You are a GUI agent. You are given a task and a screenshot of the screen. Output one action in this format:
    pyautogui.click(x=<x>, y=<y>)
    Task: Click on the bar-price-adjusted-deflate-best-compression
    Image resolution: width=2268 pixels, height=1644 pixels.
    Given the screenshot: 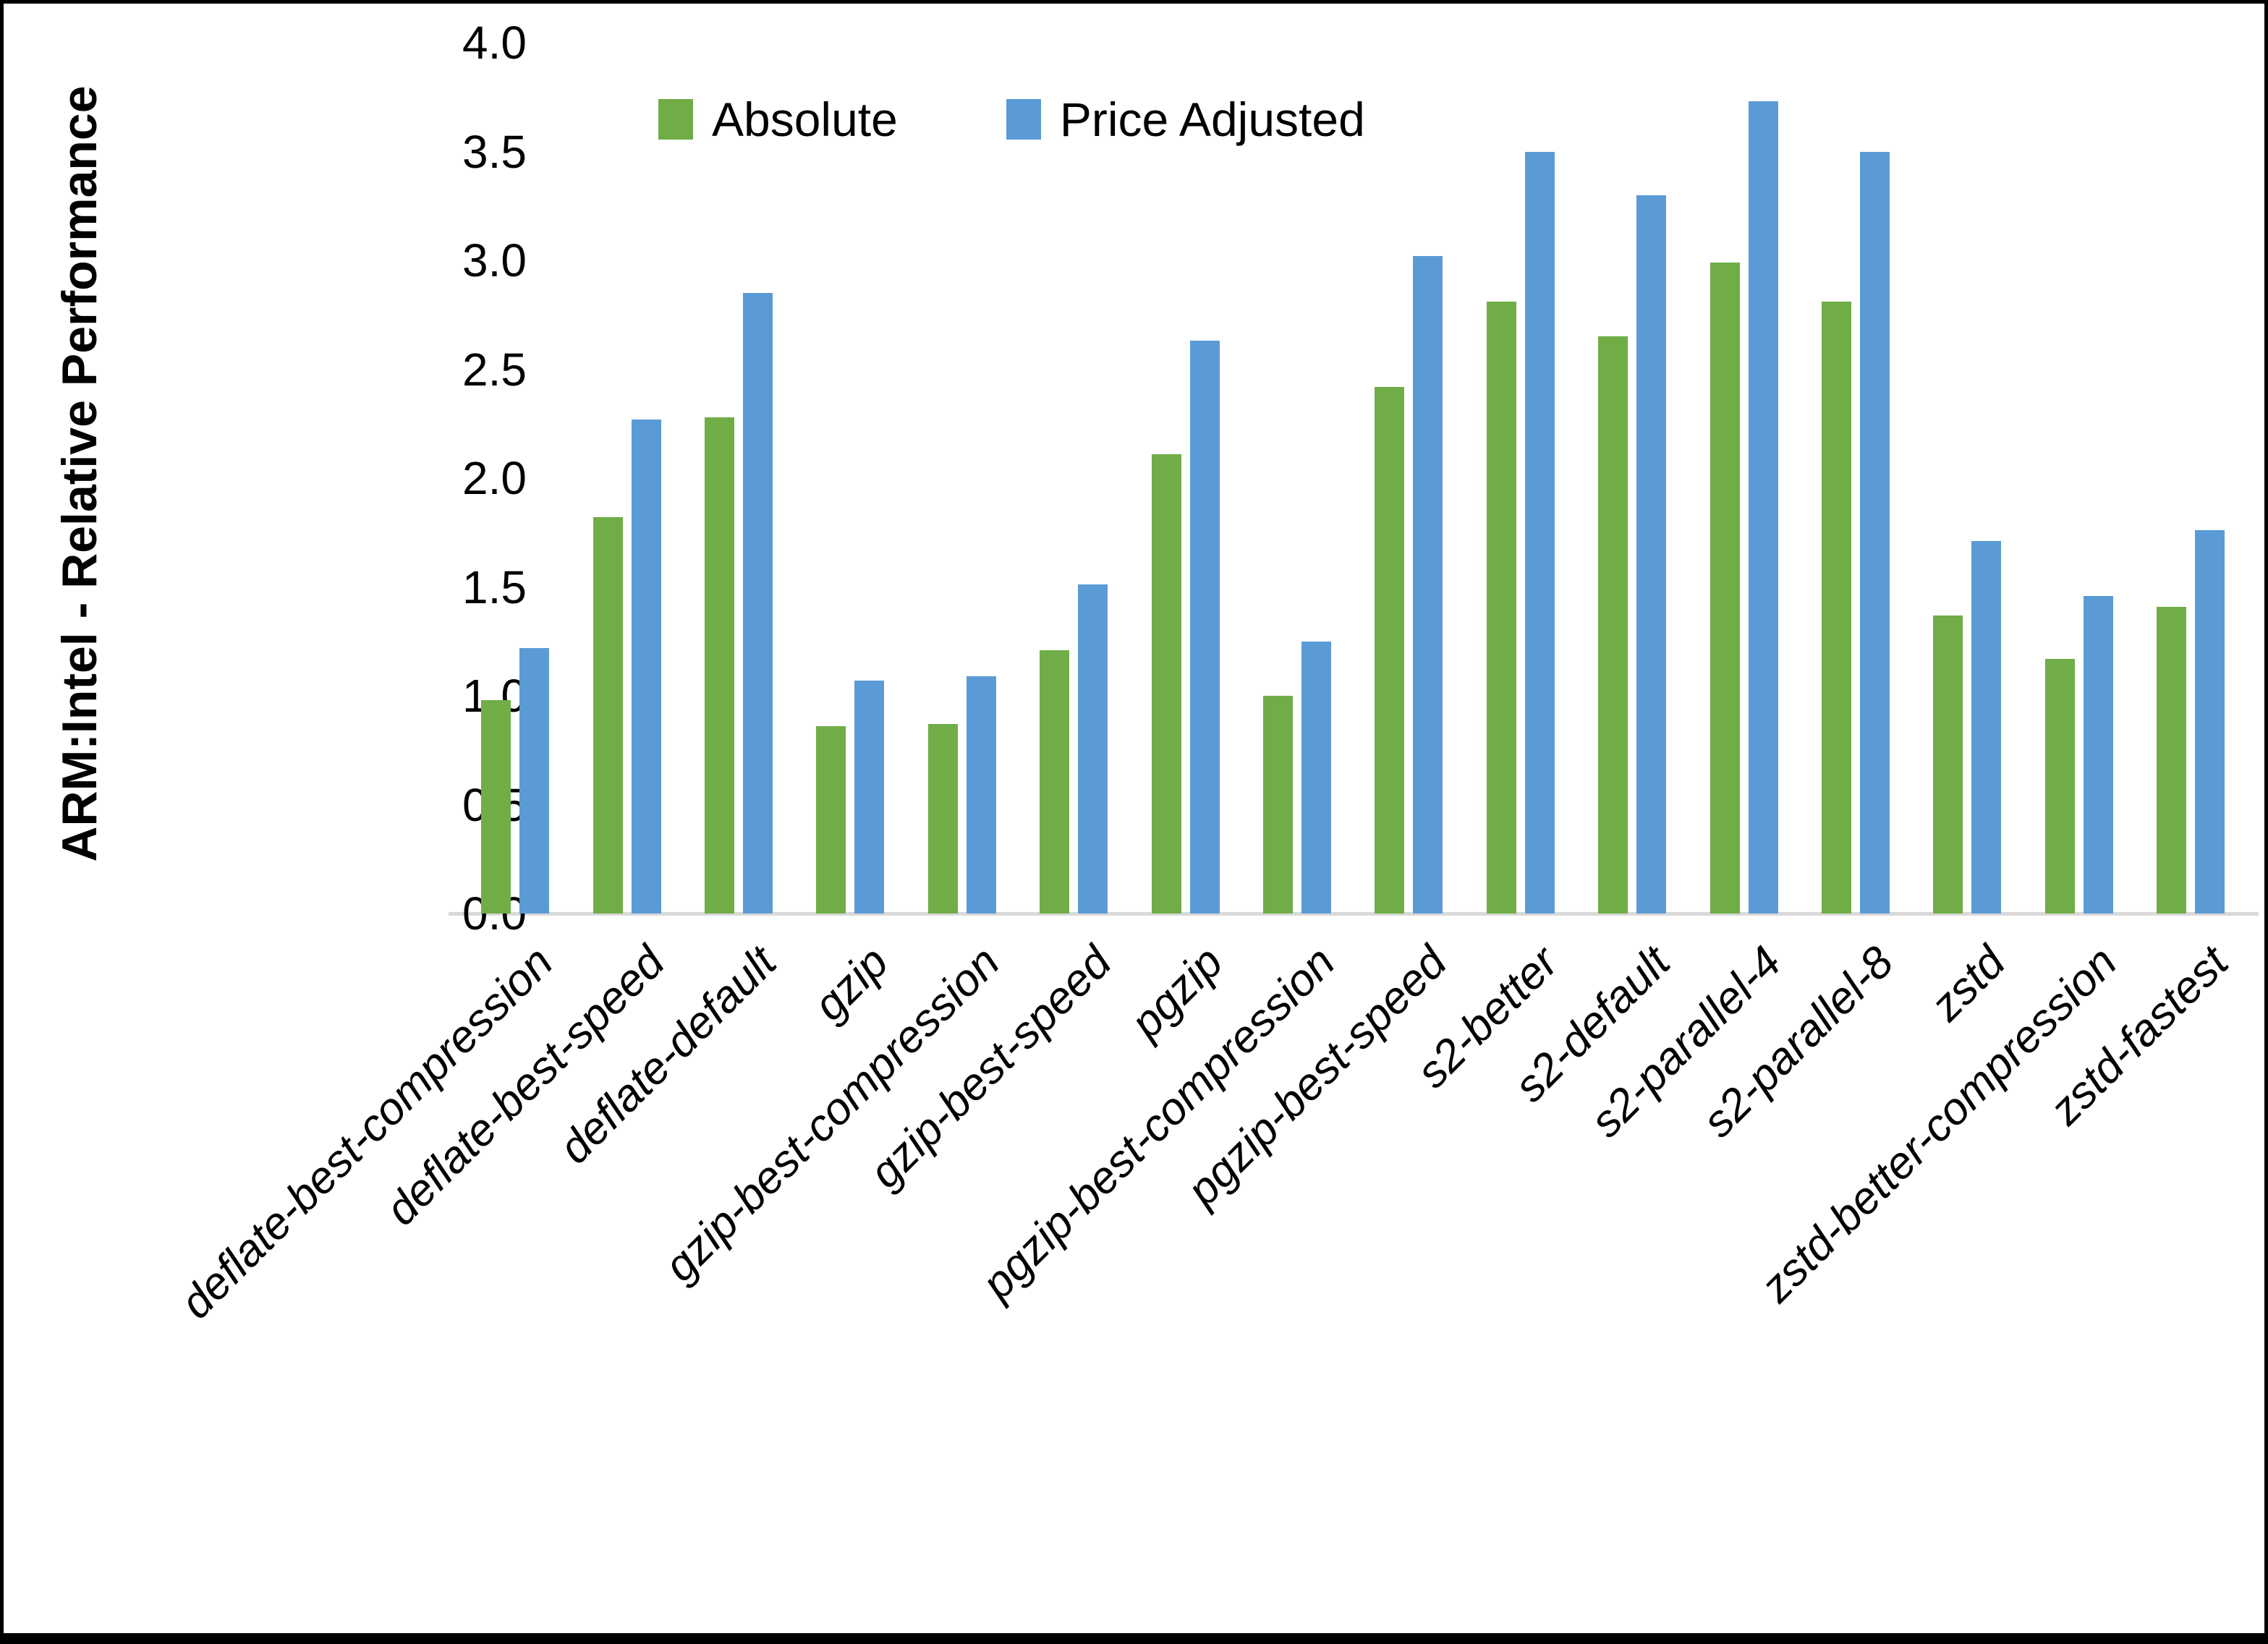 What is the action you would take?
    pyautogui.click(x=534, y=780)
    